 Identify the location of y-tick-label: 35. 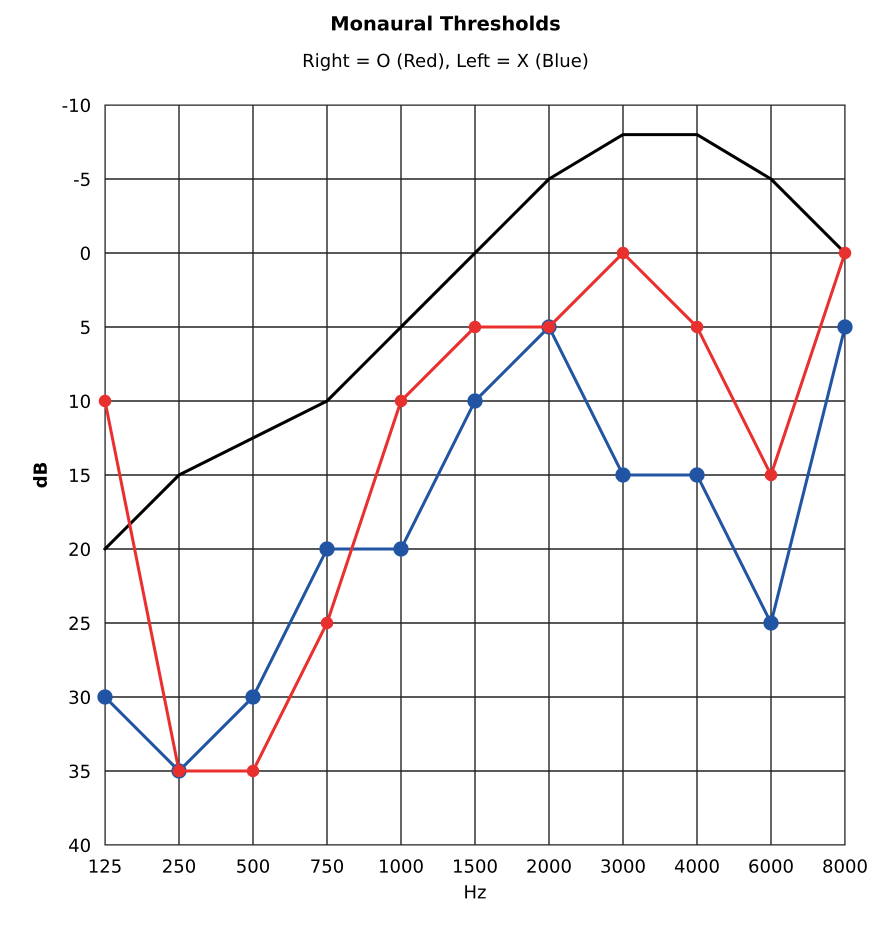
(80, 771).